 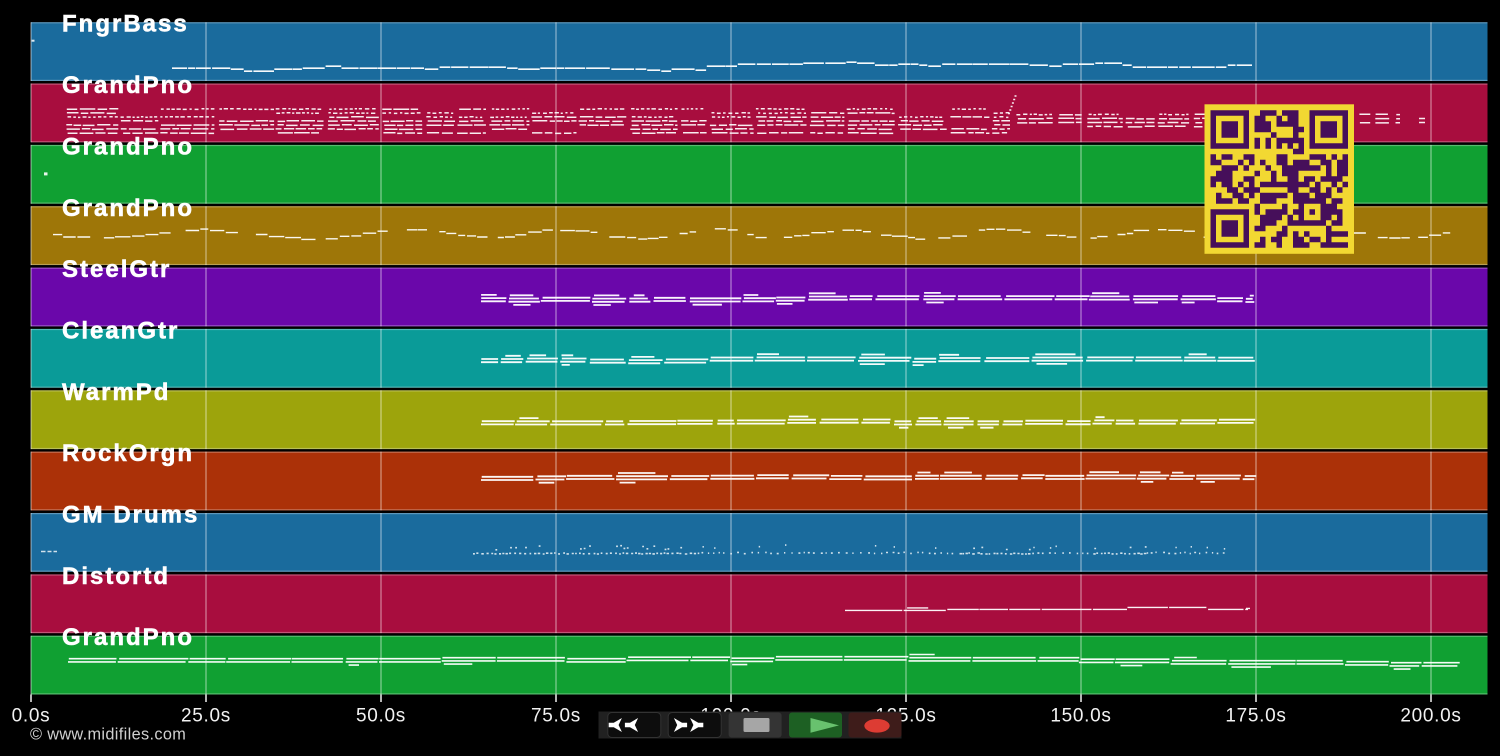 What do you see at coordinates (116, 576) in the screenshot?
I see `svg-text: Distortd` at bounding box center [116, 576].